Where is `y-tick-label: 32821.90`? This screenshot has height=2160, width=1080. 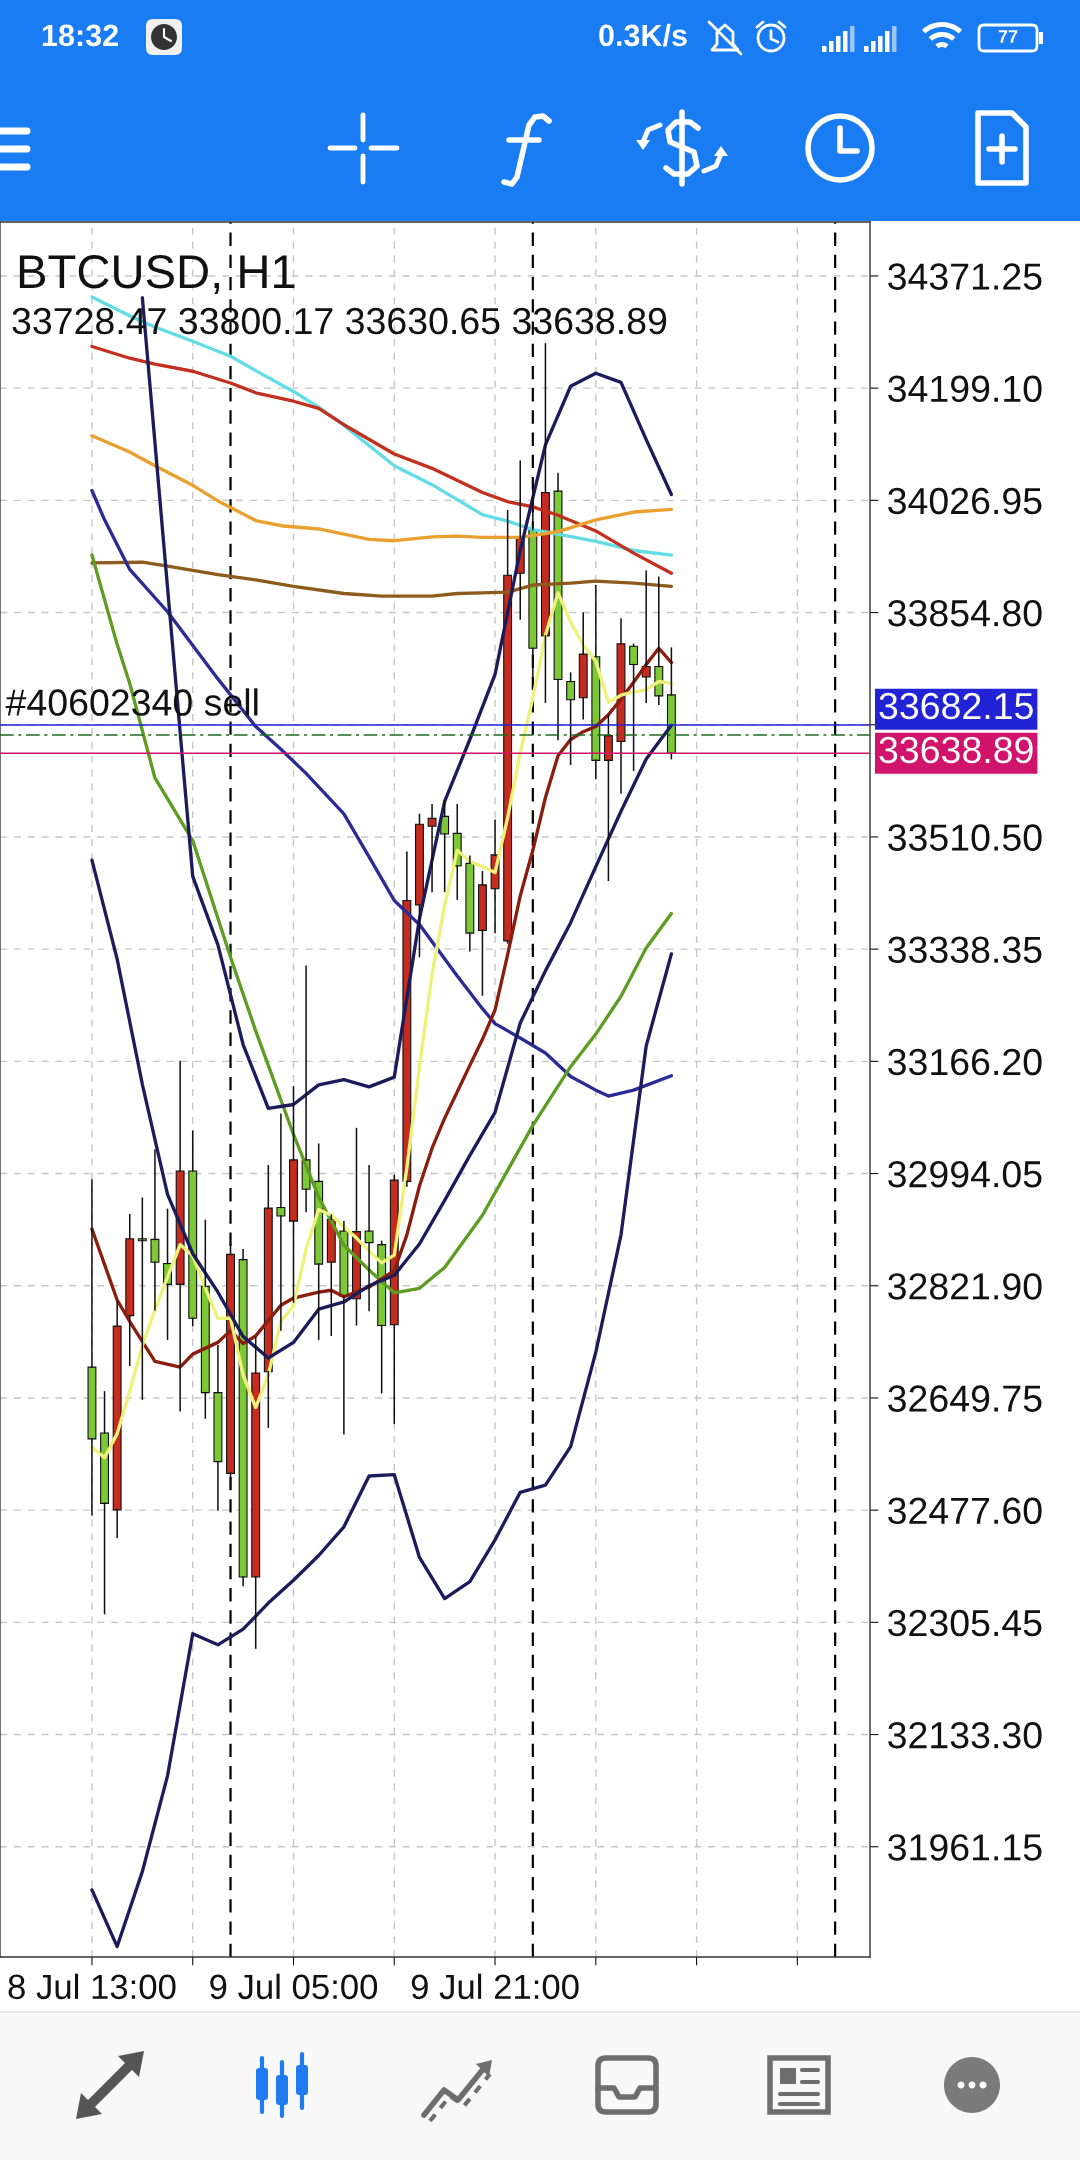 y-tick-label: 32821.90 is located at coordinates (965, 1286).